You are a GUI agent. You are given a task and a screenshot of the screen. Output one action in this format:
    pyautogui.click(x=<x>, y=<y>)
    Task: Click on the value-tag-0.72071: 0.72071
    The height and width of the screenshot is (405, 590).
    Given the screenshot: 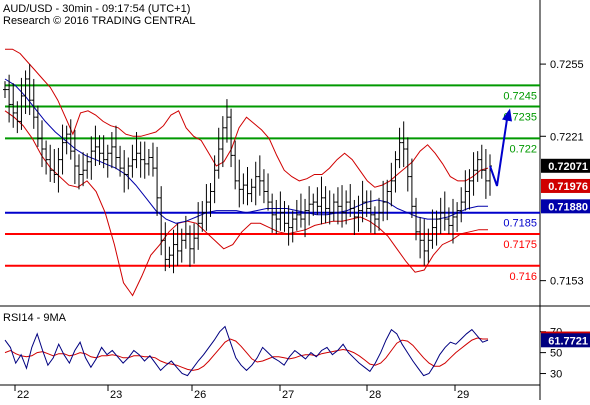 What is the action you would take?
    pyautogui.click(x=568, y=167)
    